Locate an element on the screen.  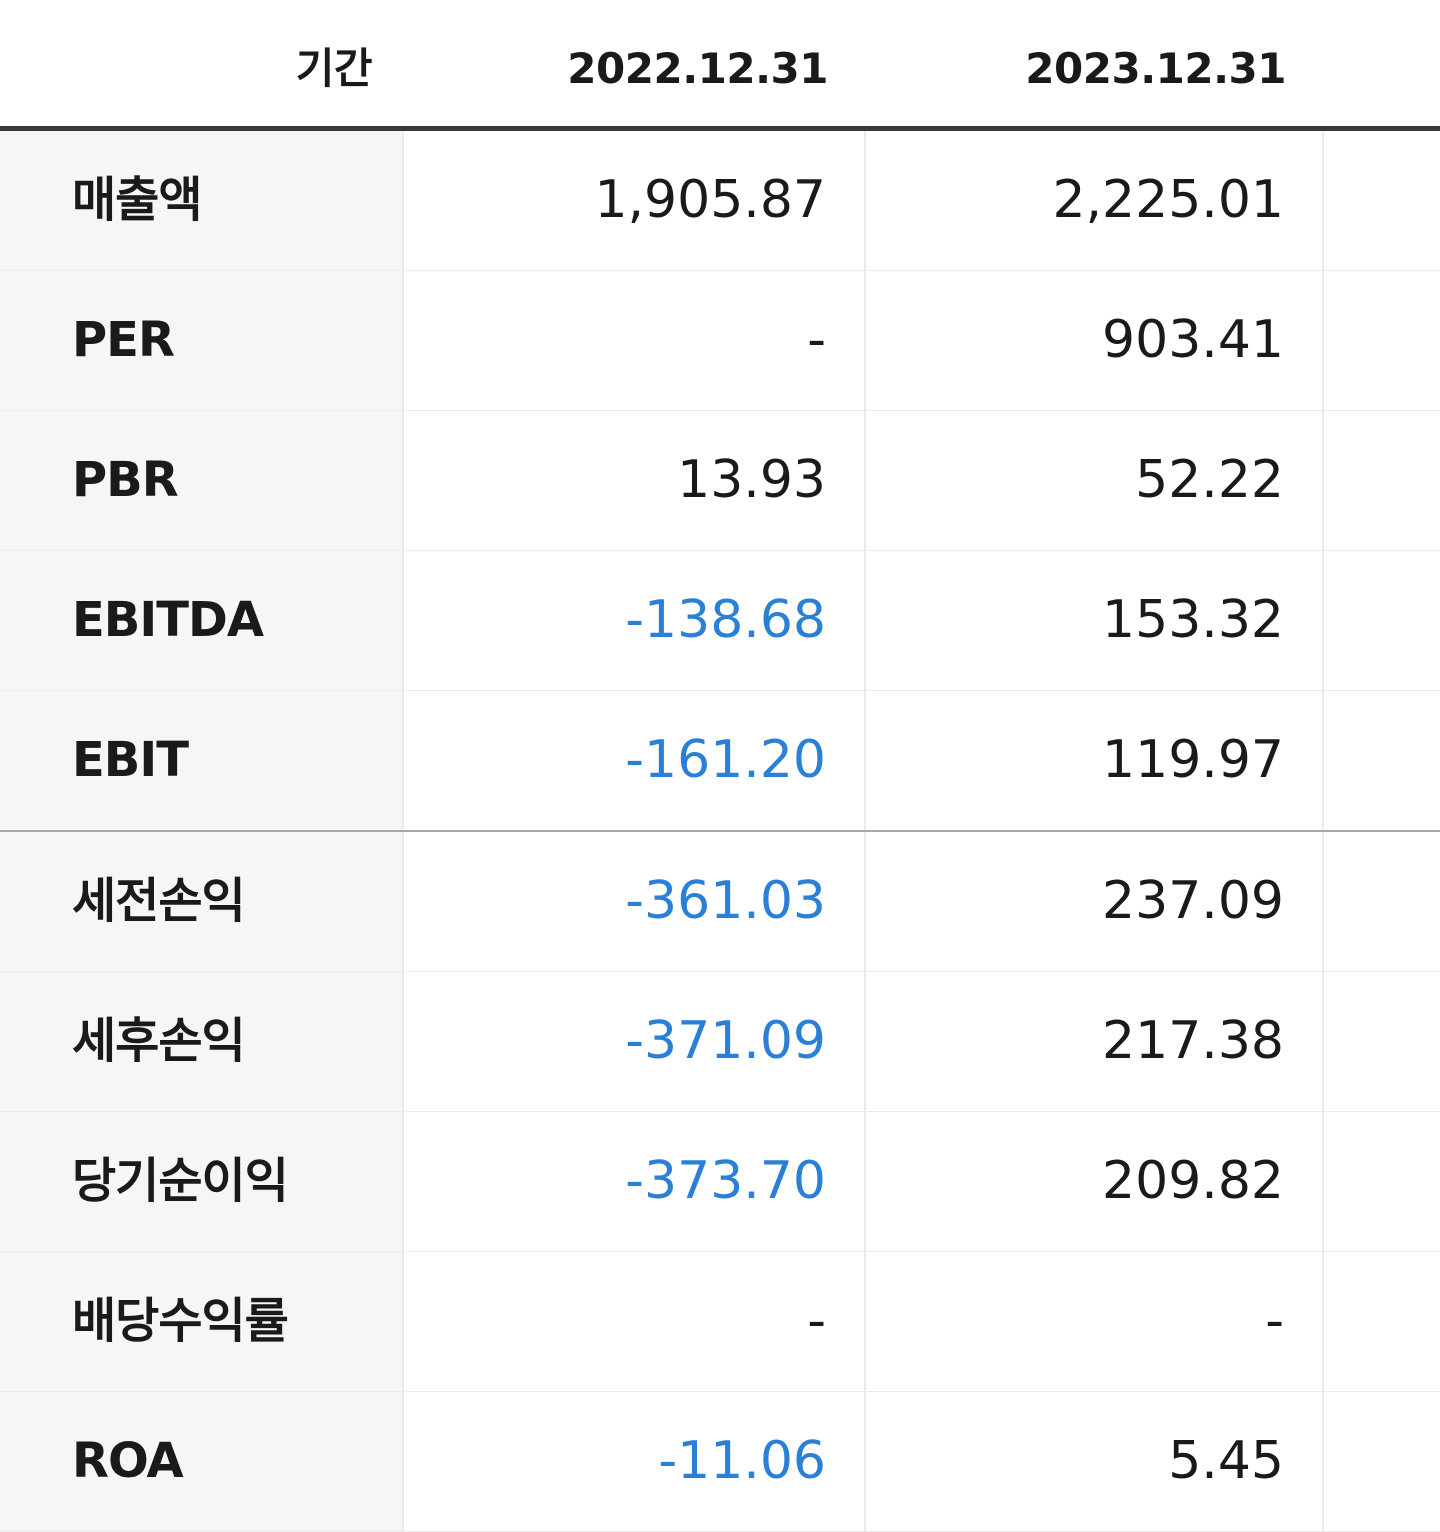
value-2022: -138.68 is located at coordinates (635, 620).